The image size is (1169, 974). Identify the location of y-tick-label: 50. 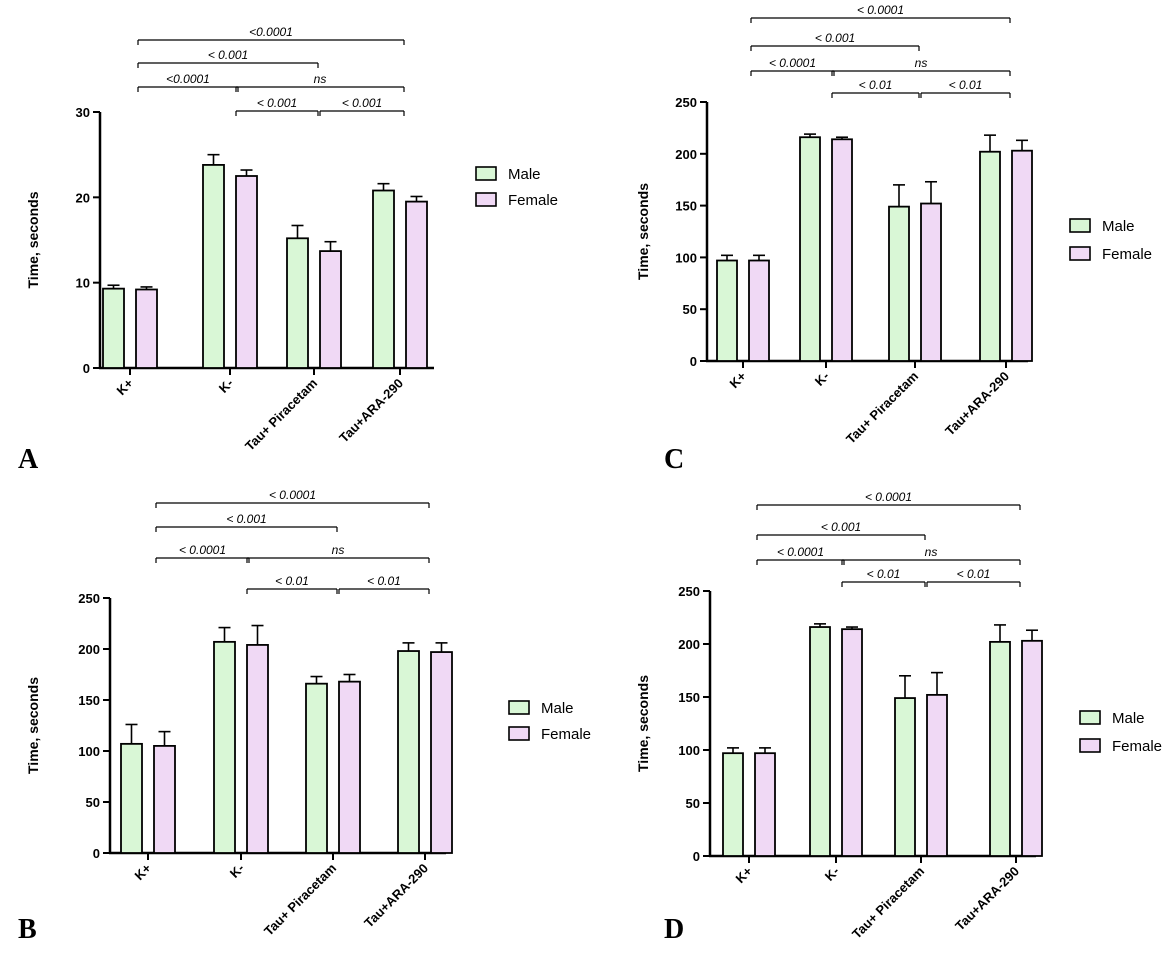
(693, 803).